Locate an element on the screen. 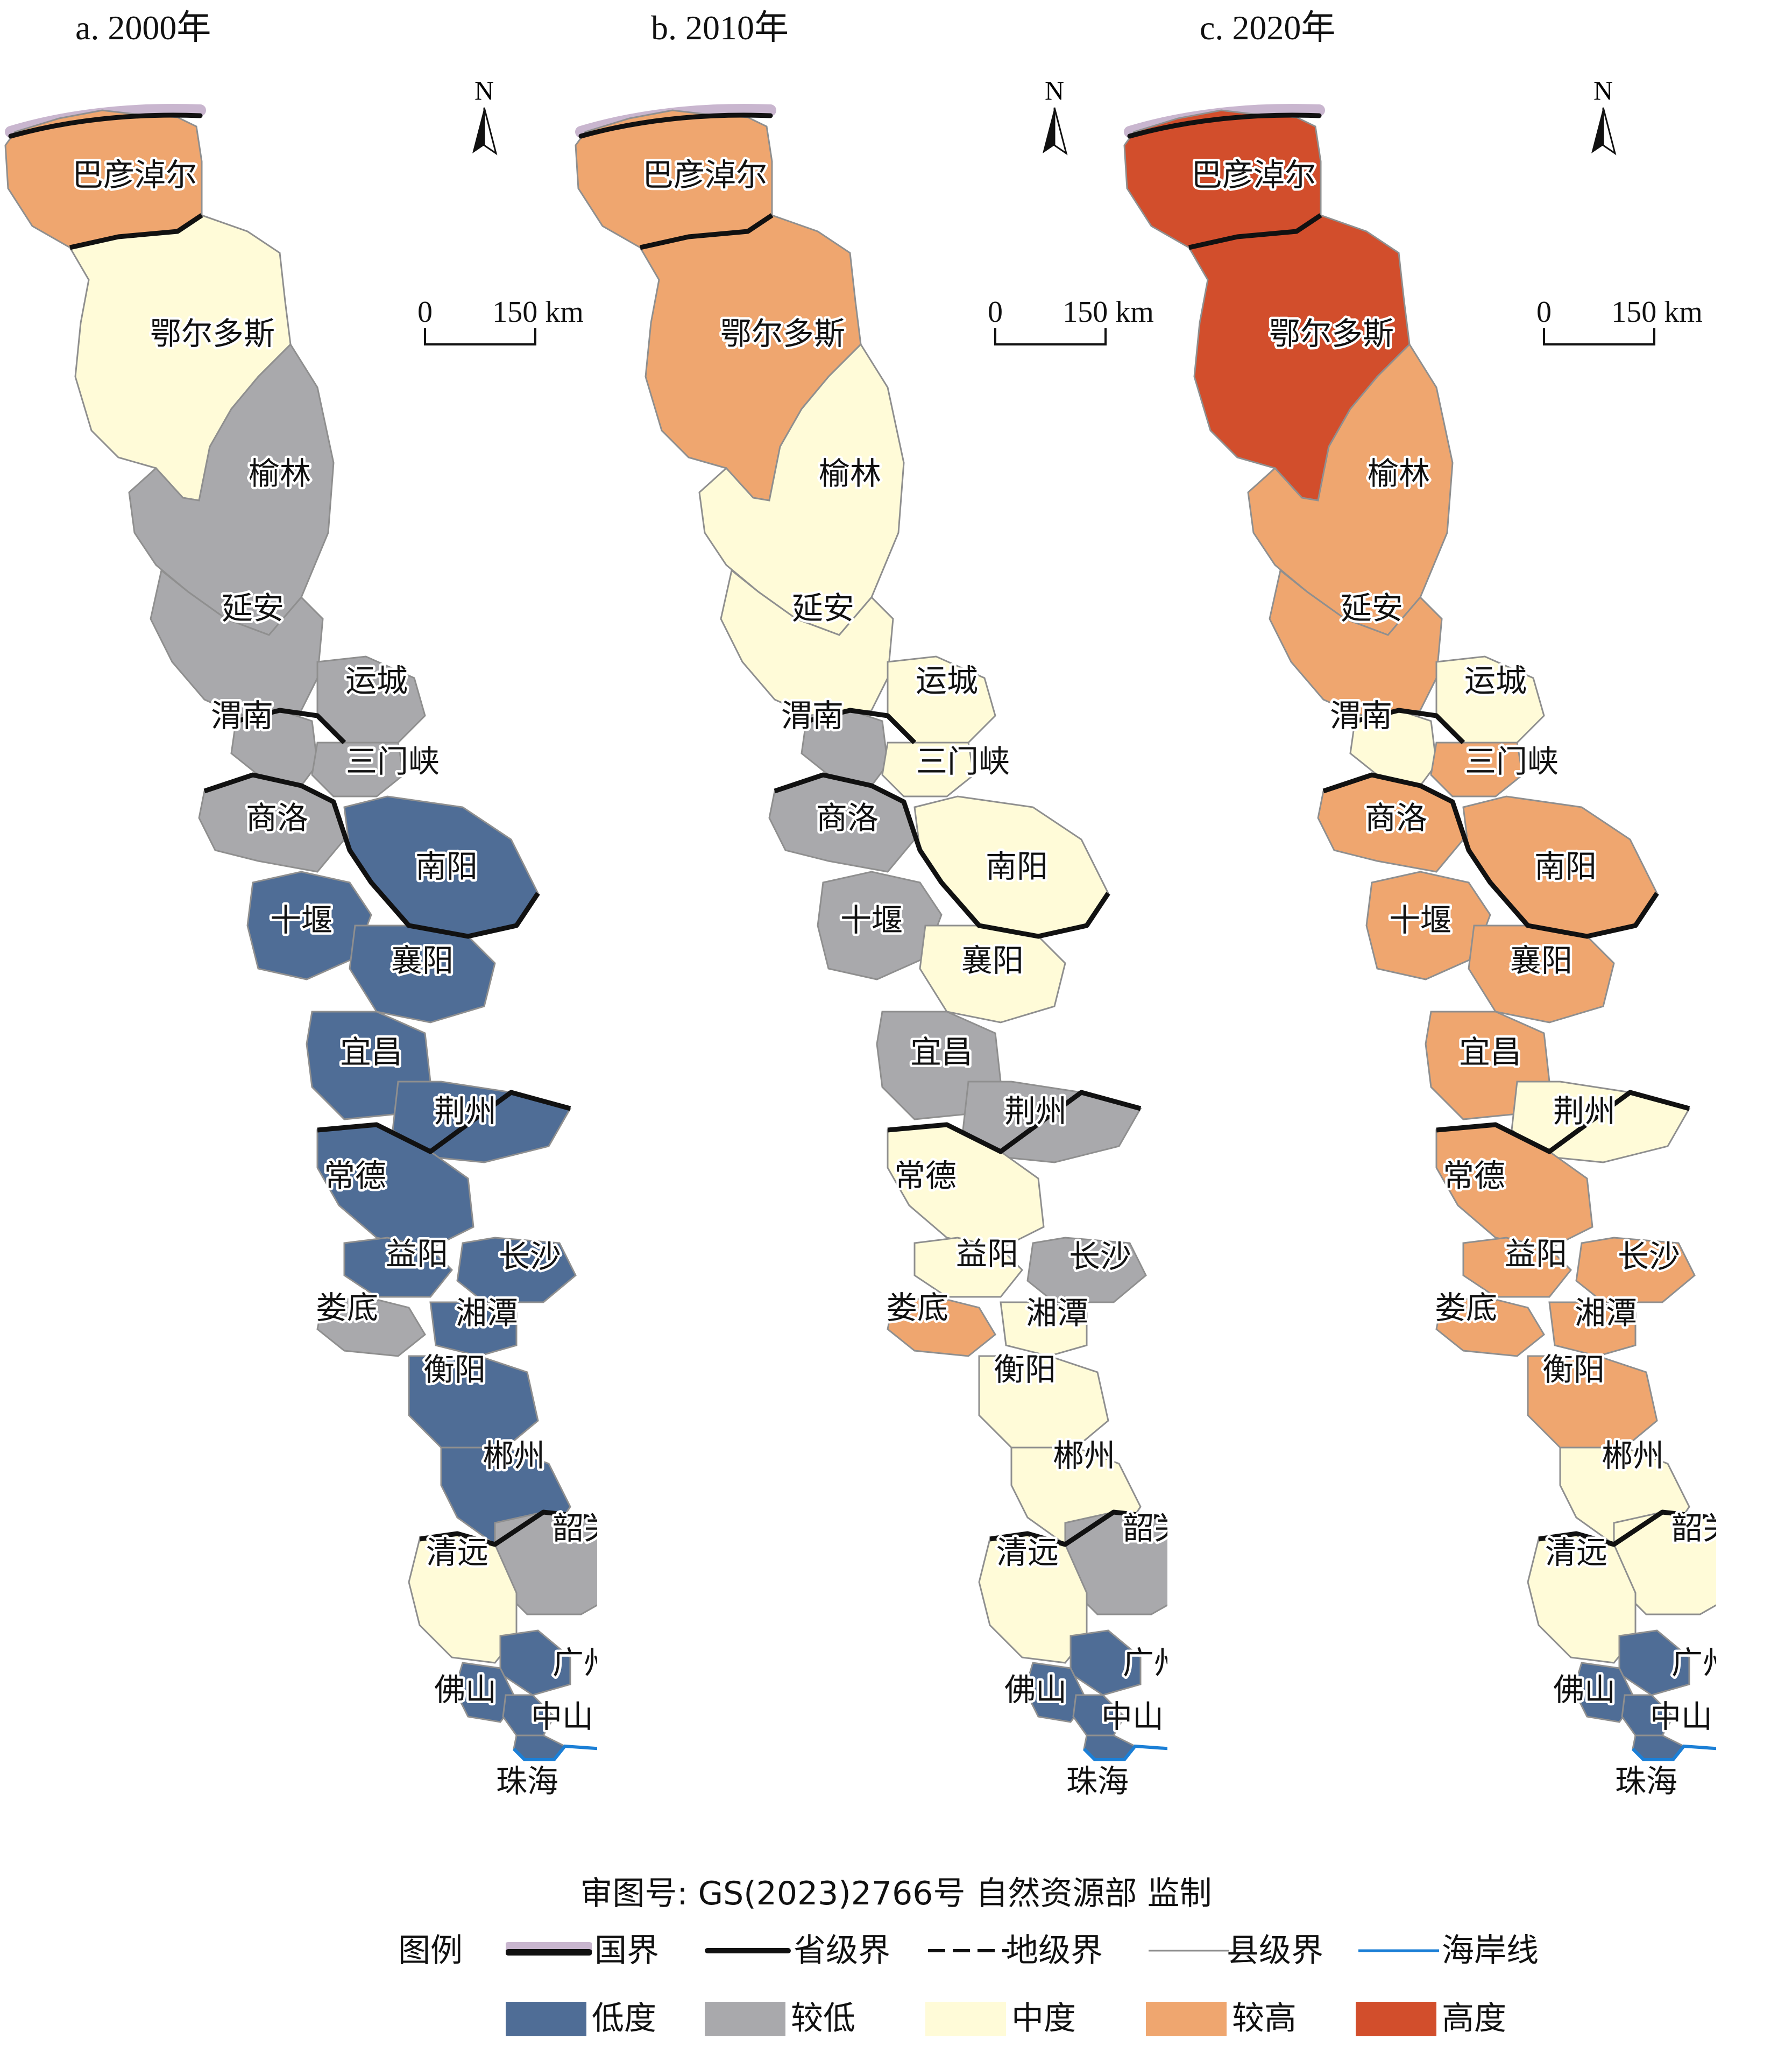  prefecture-border-icon is located at coordinates (968, 1951).